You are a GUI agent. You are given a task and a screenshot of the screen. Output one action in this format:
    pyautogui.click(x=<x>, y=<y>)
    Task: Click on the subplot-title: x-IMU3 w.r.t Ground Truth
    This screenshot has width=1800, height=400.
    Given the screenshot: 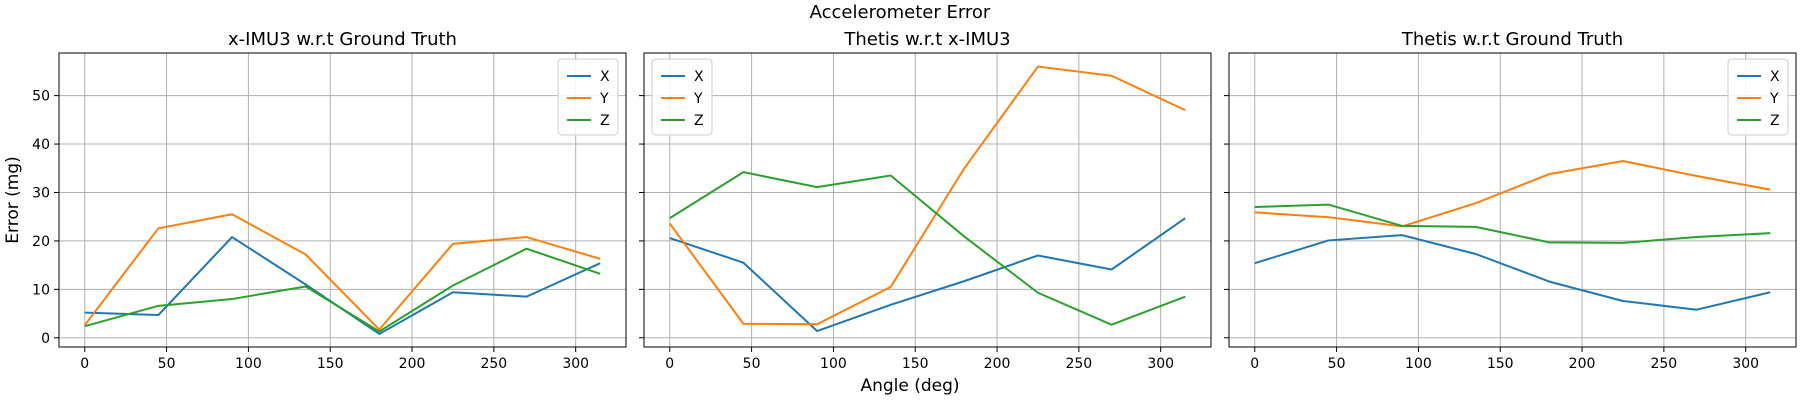 What is the action you would take?
    pyautogui.click(x=342, y=39)
    